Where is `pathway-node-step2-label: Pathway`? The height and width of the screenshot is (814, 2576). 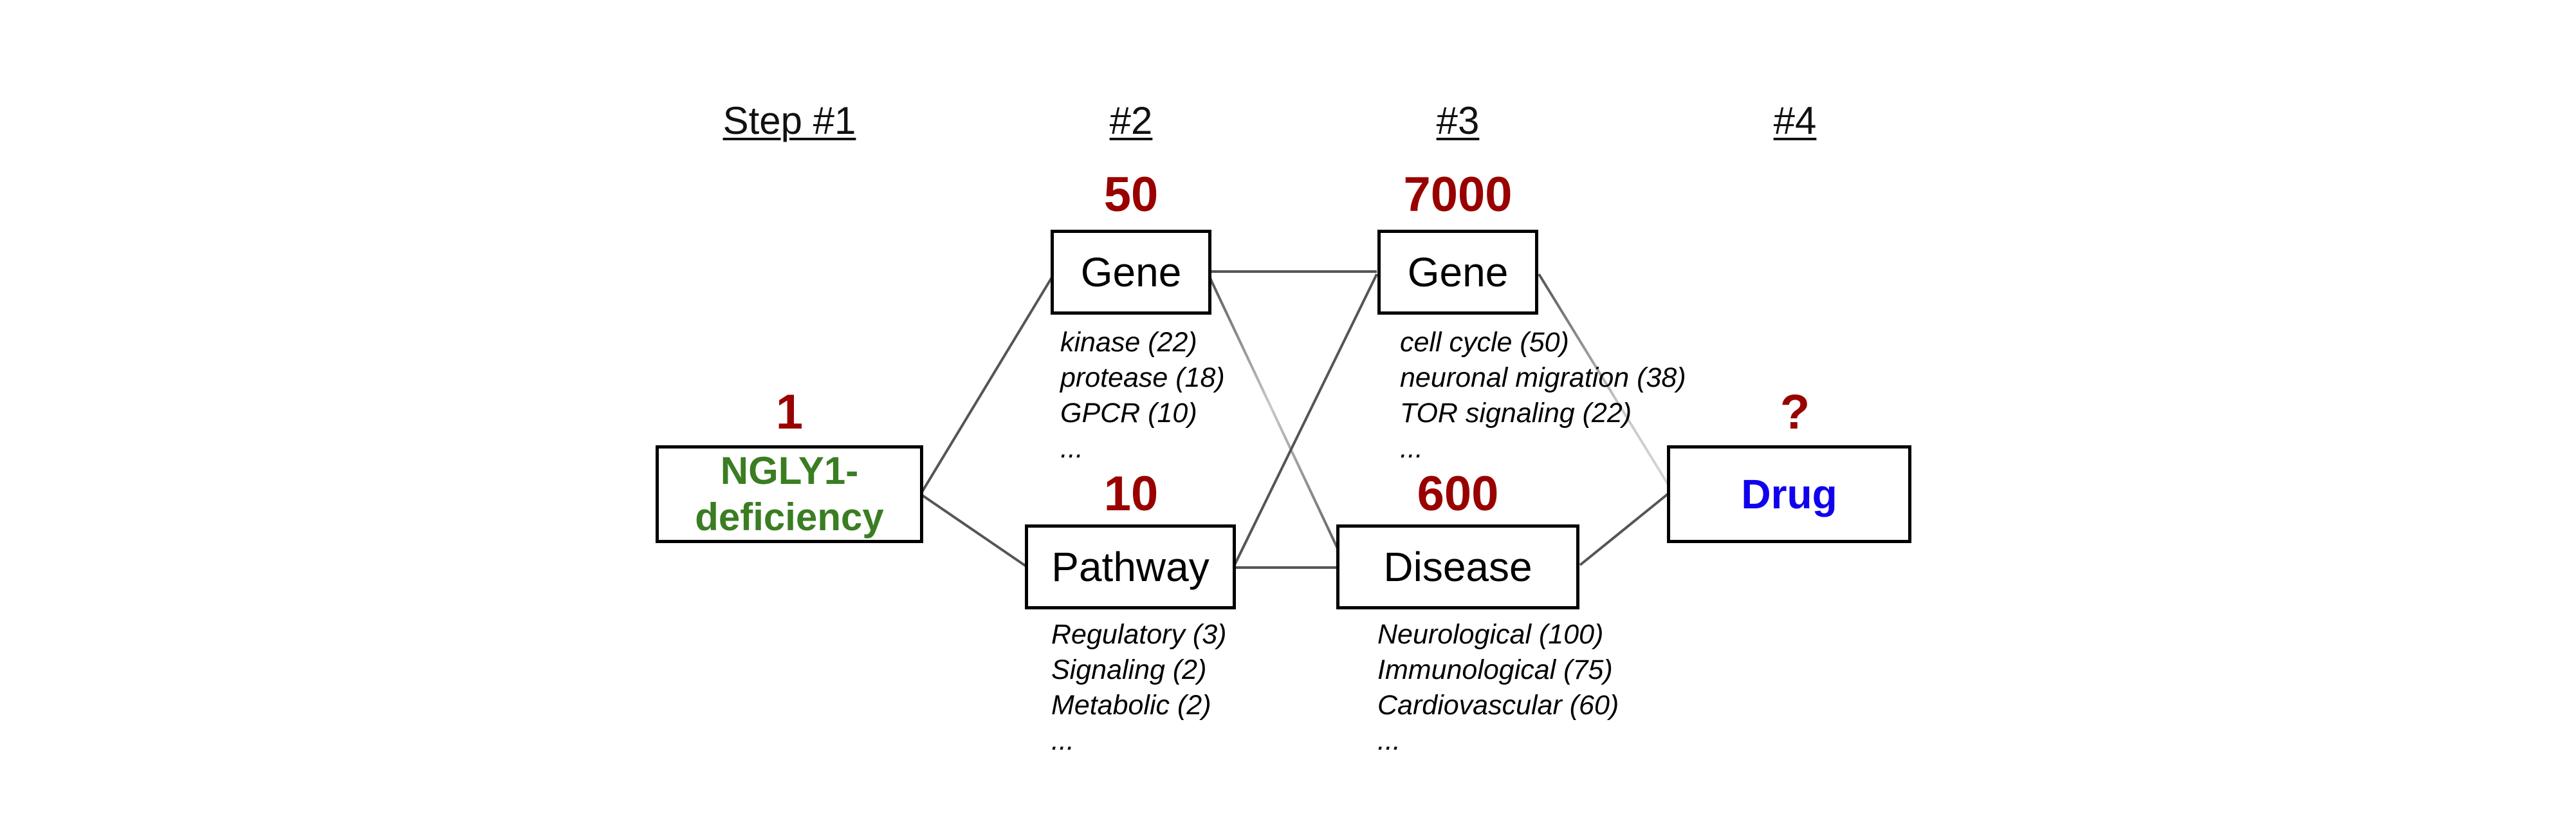 pathway-node-step2-label: Pathway is located at coordinates (1130, 567).